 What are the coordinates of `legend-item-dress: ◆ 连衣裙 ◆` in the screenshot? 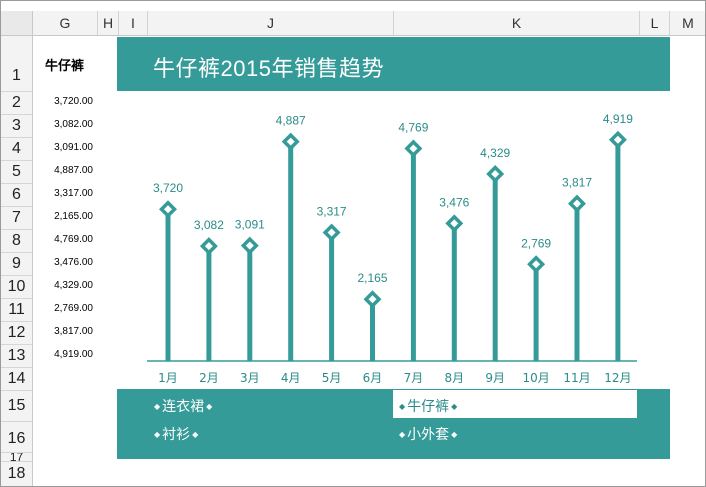 It's located at (183, 406).